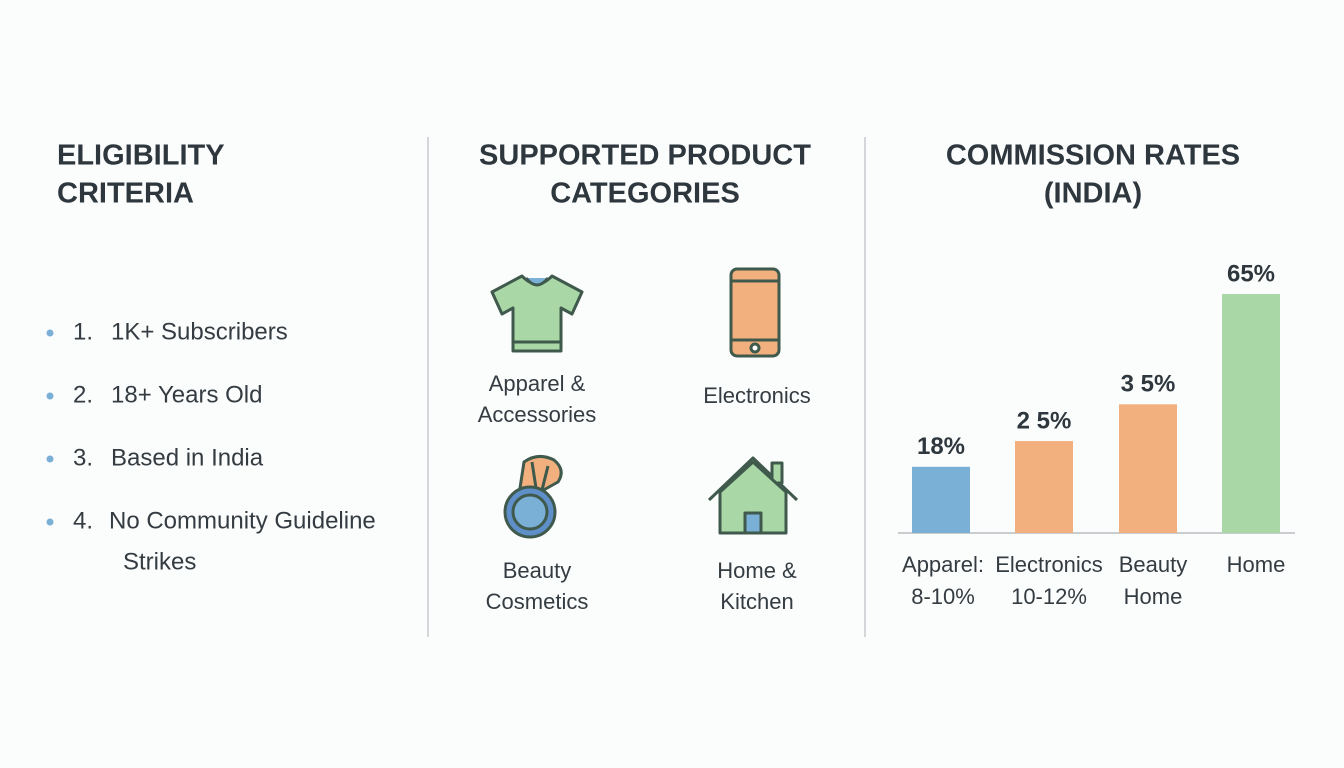 Image resolution: width=1344 pixels, height=768 pixels. What do you see at coordinates (757, 395) in the screenshot?
I see `category-label: Electronics` at bounding box center [757, 395].